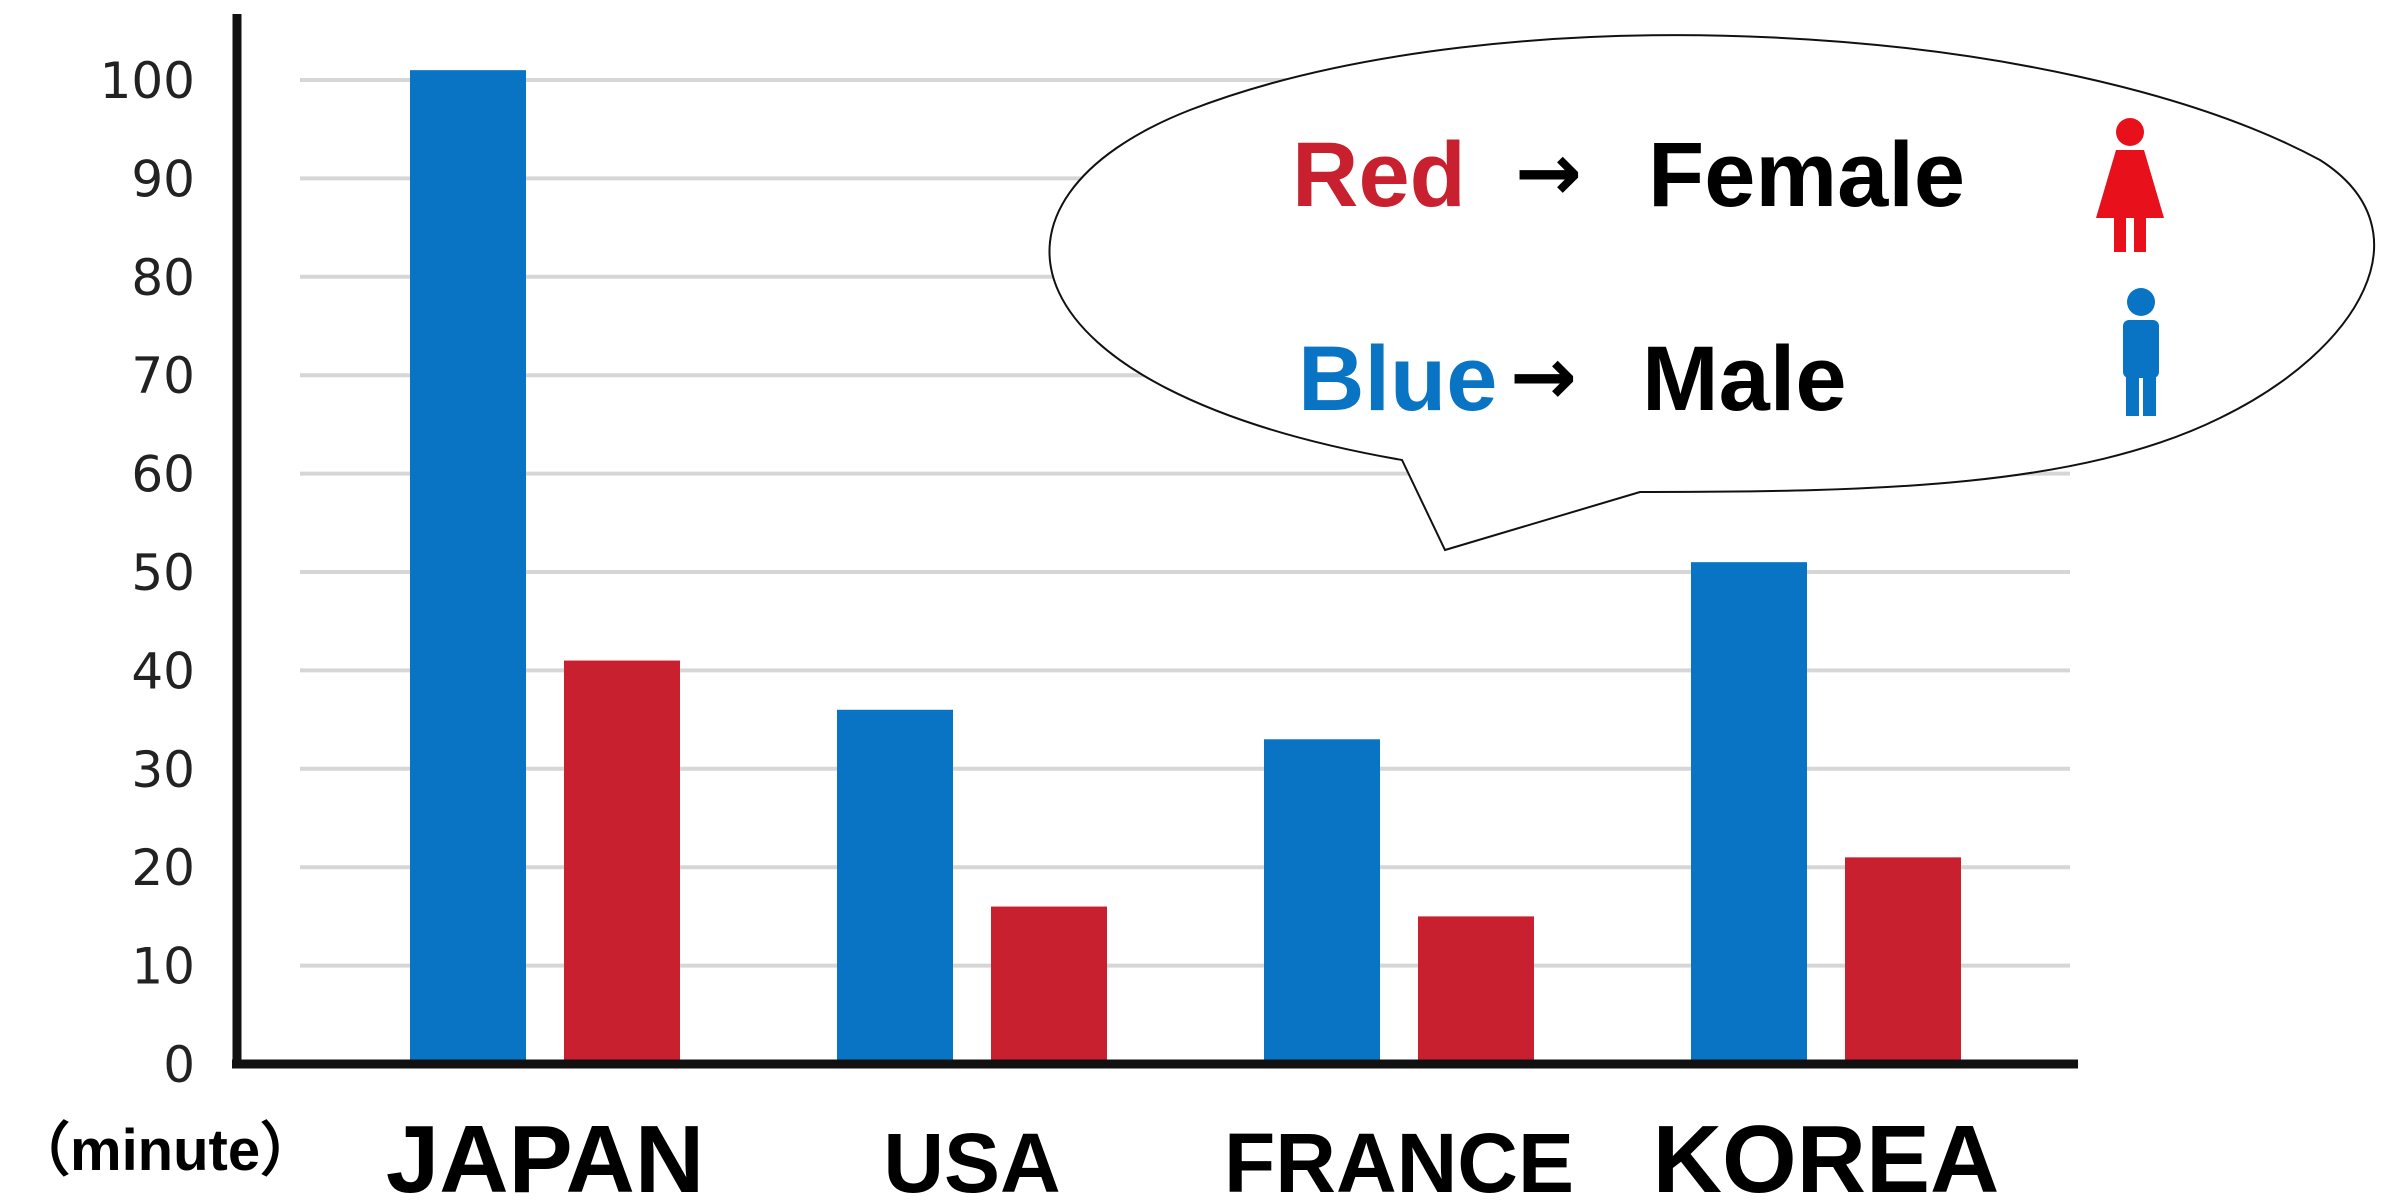 Image resolution: width=2395 pixels, height=1203 pixels. I want to click on bar-korea-male, so click(1749, 813).